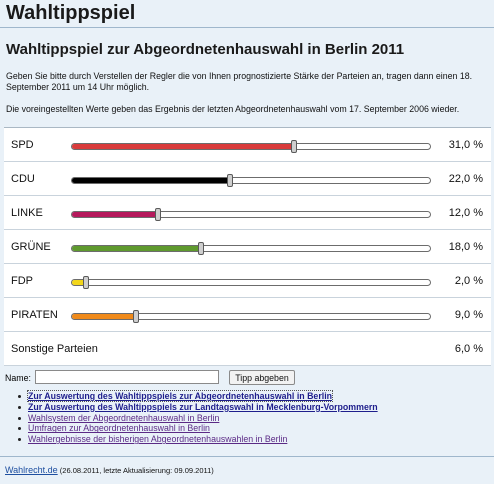 The image size is (494, 484). I want to click on party-percent: 22,0 %, so click(465, 179).